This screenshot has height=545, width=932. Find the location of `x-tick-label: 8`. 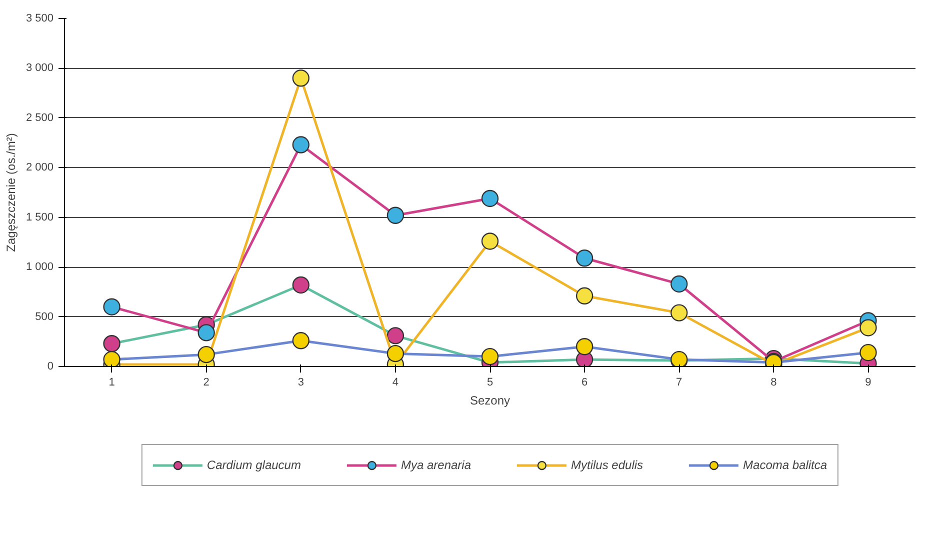

x-tick-label: 8 is located at coordinates (773, 382).